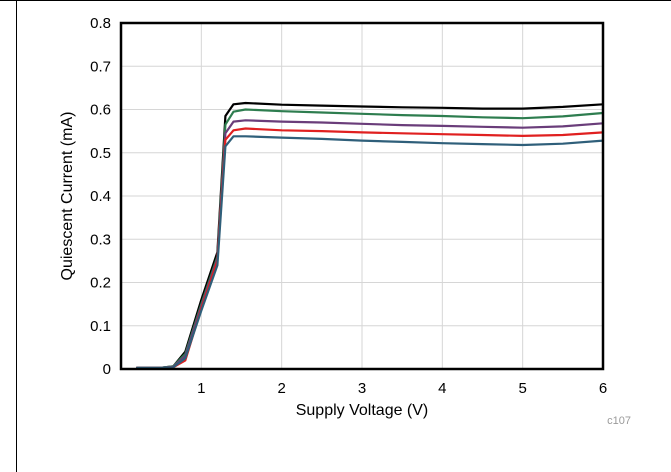 This screenshot has height=472, width=671. I want to click on y-tick-label: 0.4, so click(100, 196).